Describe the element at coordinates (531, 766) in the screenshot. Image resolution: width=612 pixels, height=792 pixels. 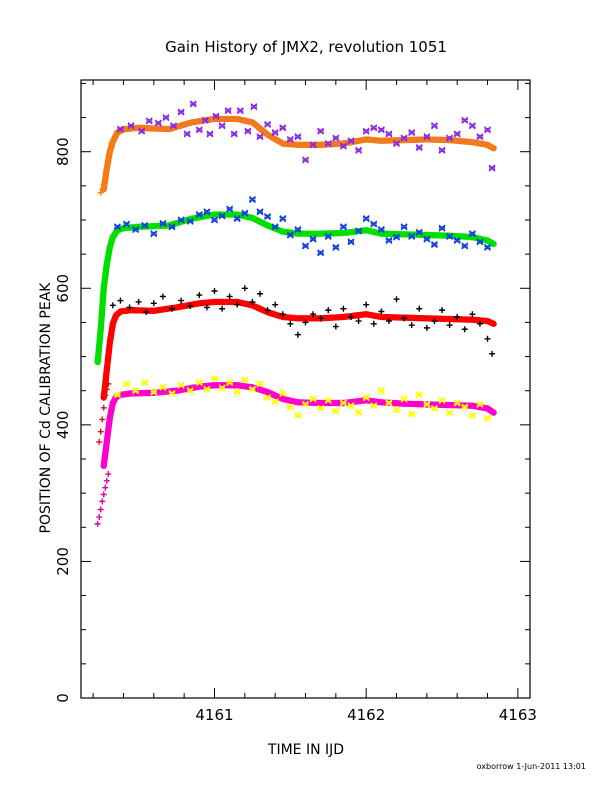
I see `footer-timestamp: oxborrow 1-Jun-2011 13:01` at that location.